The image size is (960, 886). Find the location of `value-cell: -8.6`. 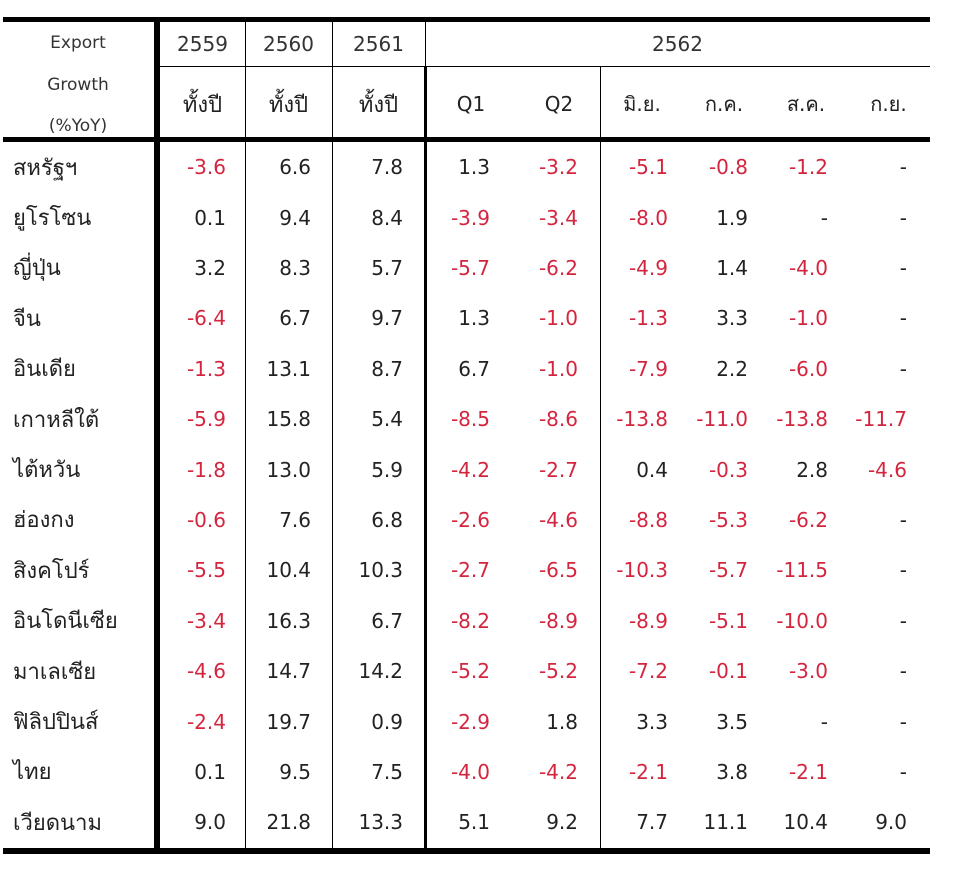

value-cell: -8.6 is located at coordinates (558, 419).